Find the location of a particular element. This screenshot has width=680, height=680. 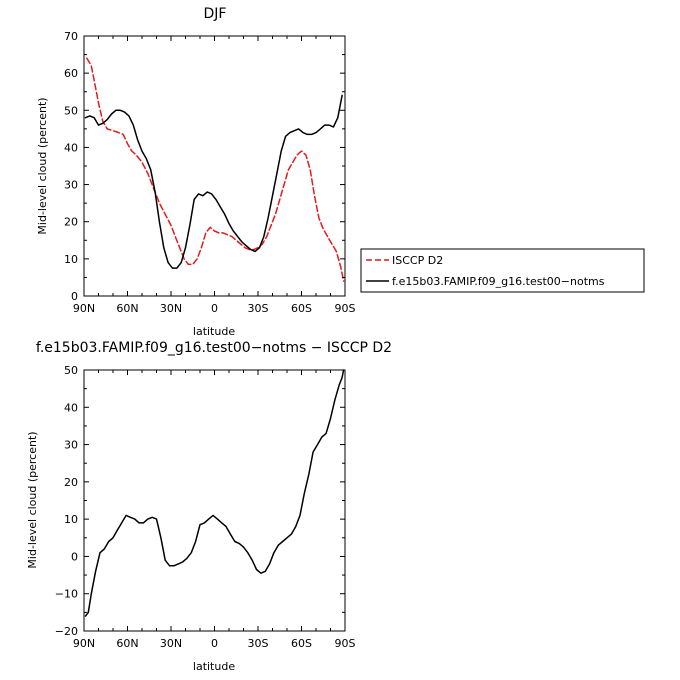

top-y-axis-label: Mid-level cloud (percent) is located at coordinates (42, 165).